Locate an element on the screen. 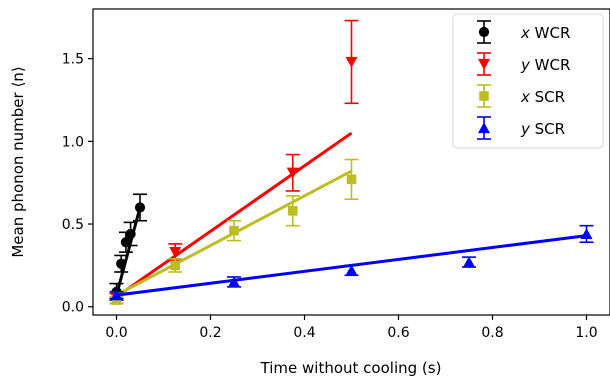  x-tick-label: 0.4 is located at coordinates (304, 333).